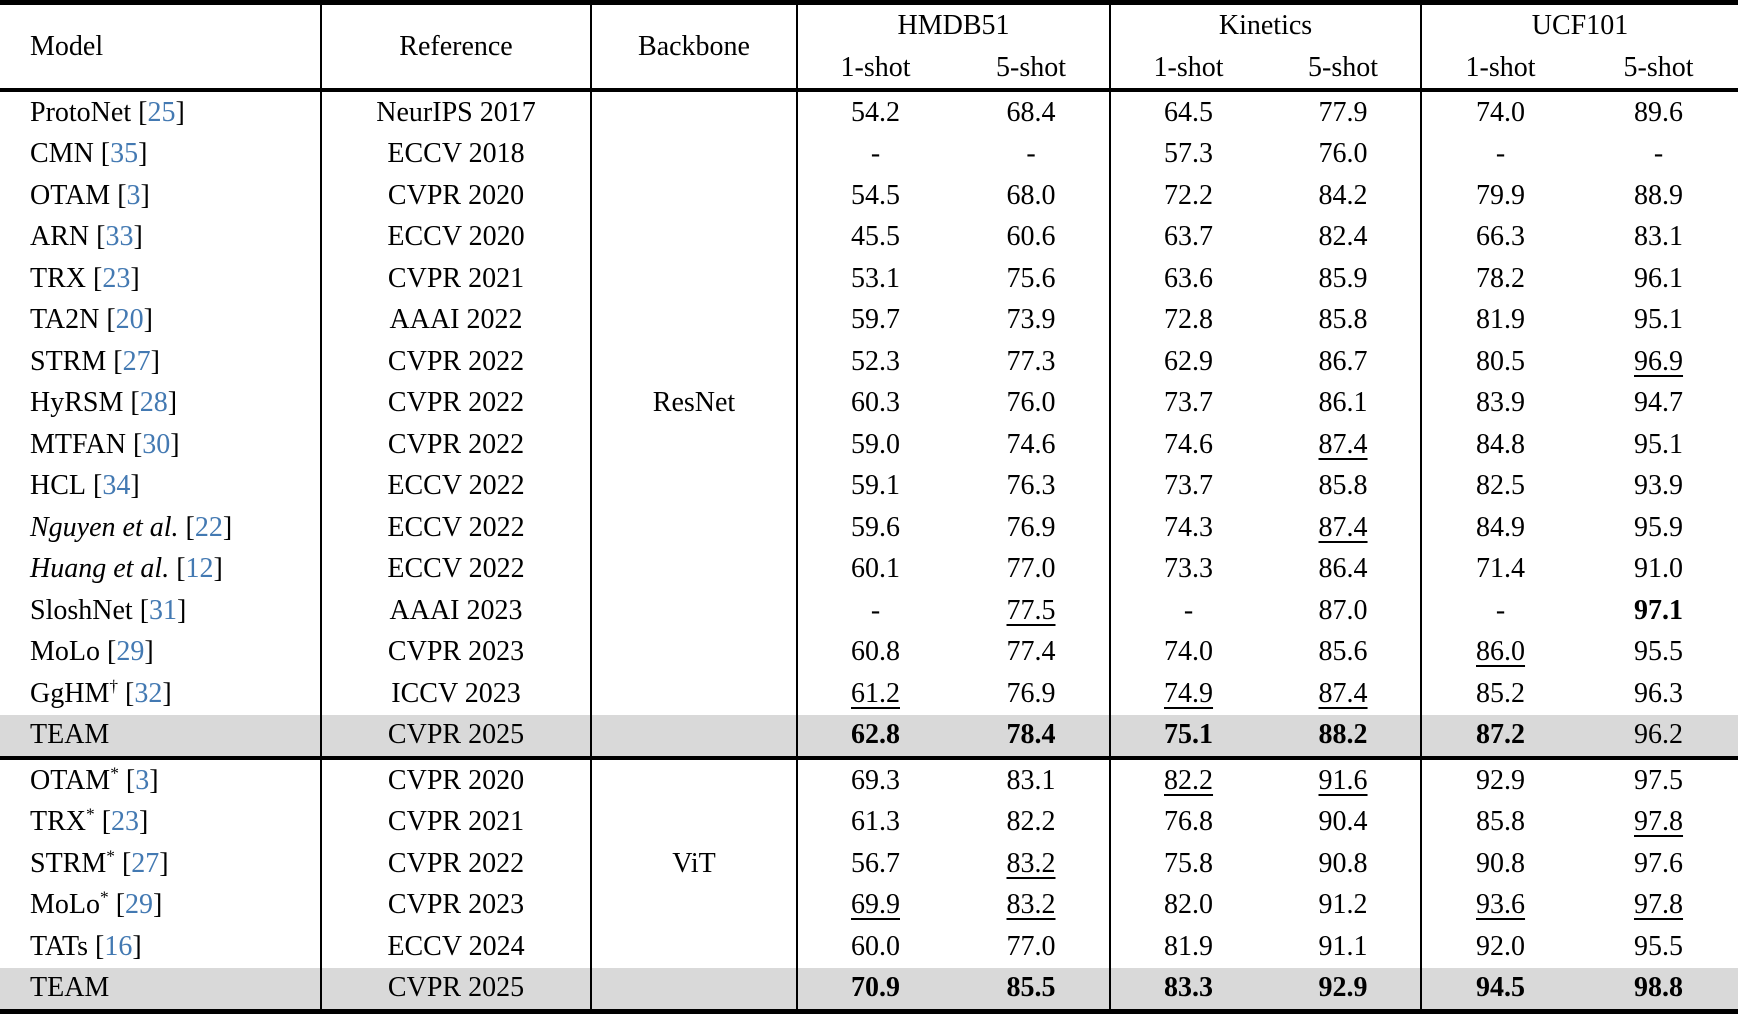  I want to click on value-text: 94.5, so click(1501, 988).